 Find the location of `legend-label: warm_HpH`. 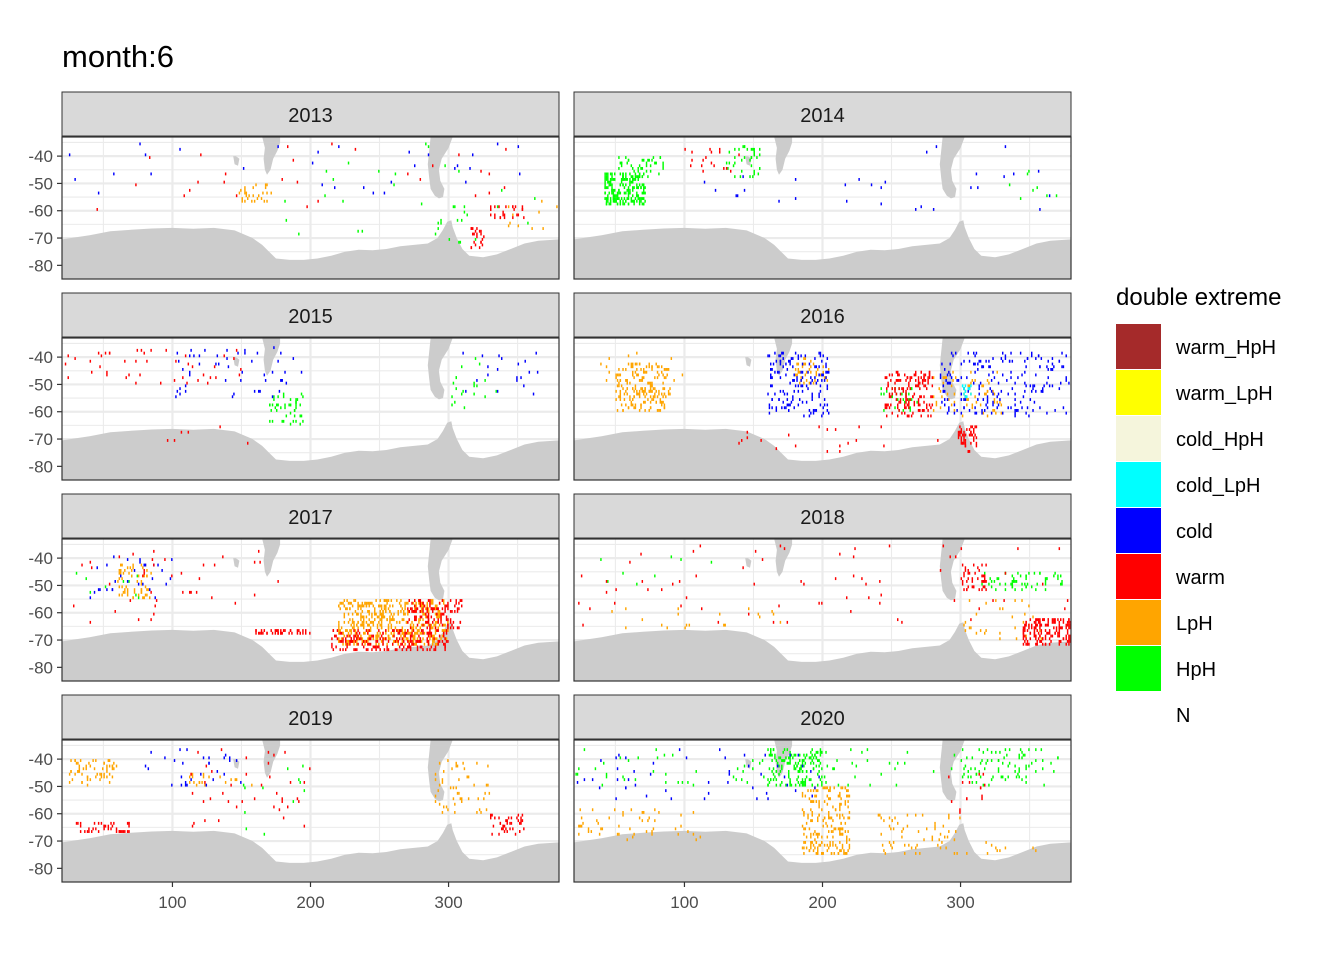

legend-label: warm_HpH is located at coordinates (1225, 348).